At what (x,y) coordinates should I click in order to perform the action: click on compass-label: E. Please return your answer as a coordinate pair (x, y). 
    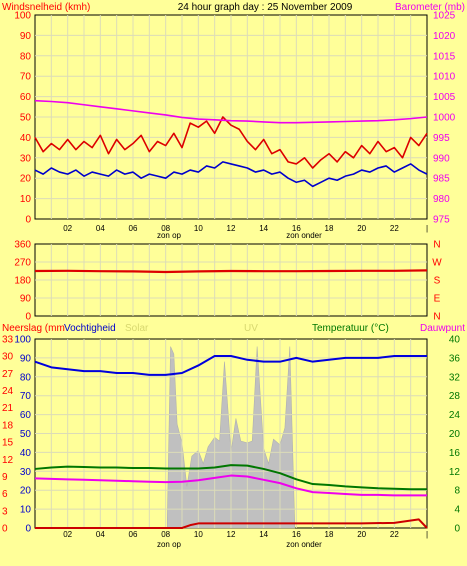
    Looking at the image, I should click on (437, 299).